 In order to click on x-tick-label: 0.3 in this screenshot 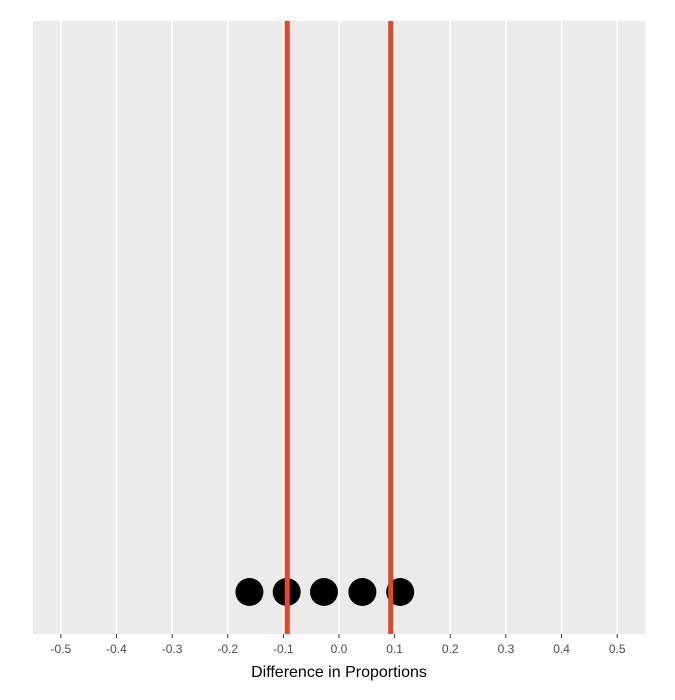, I will do `click(506, 649)`.